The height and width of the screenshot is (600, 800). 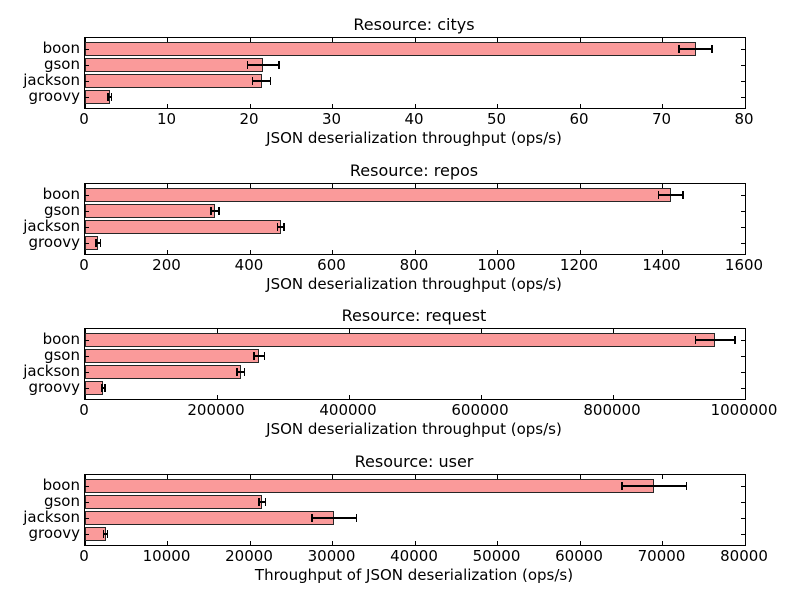 What do you see at coordinates (414, 461) in the screenshot?
I see `chart-title: Resource: user` at bounding box center [414, 461].